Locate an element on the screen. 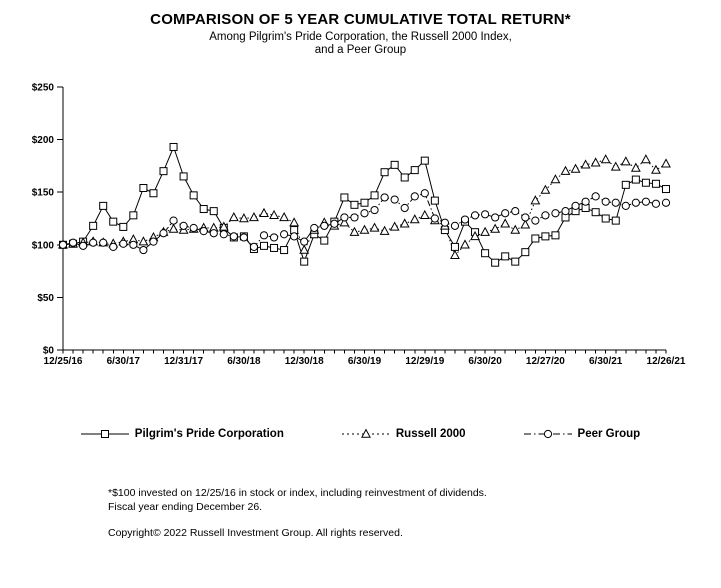  legend-label-peer-group: Peer Group is located at coordinates (609, 434).